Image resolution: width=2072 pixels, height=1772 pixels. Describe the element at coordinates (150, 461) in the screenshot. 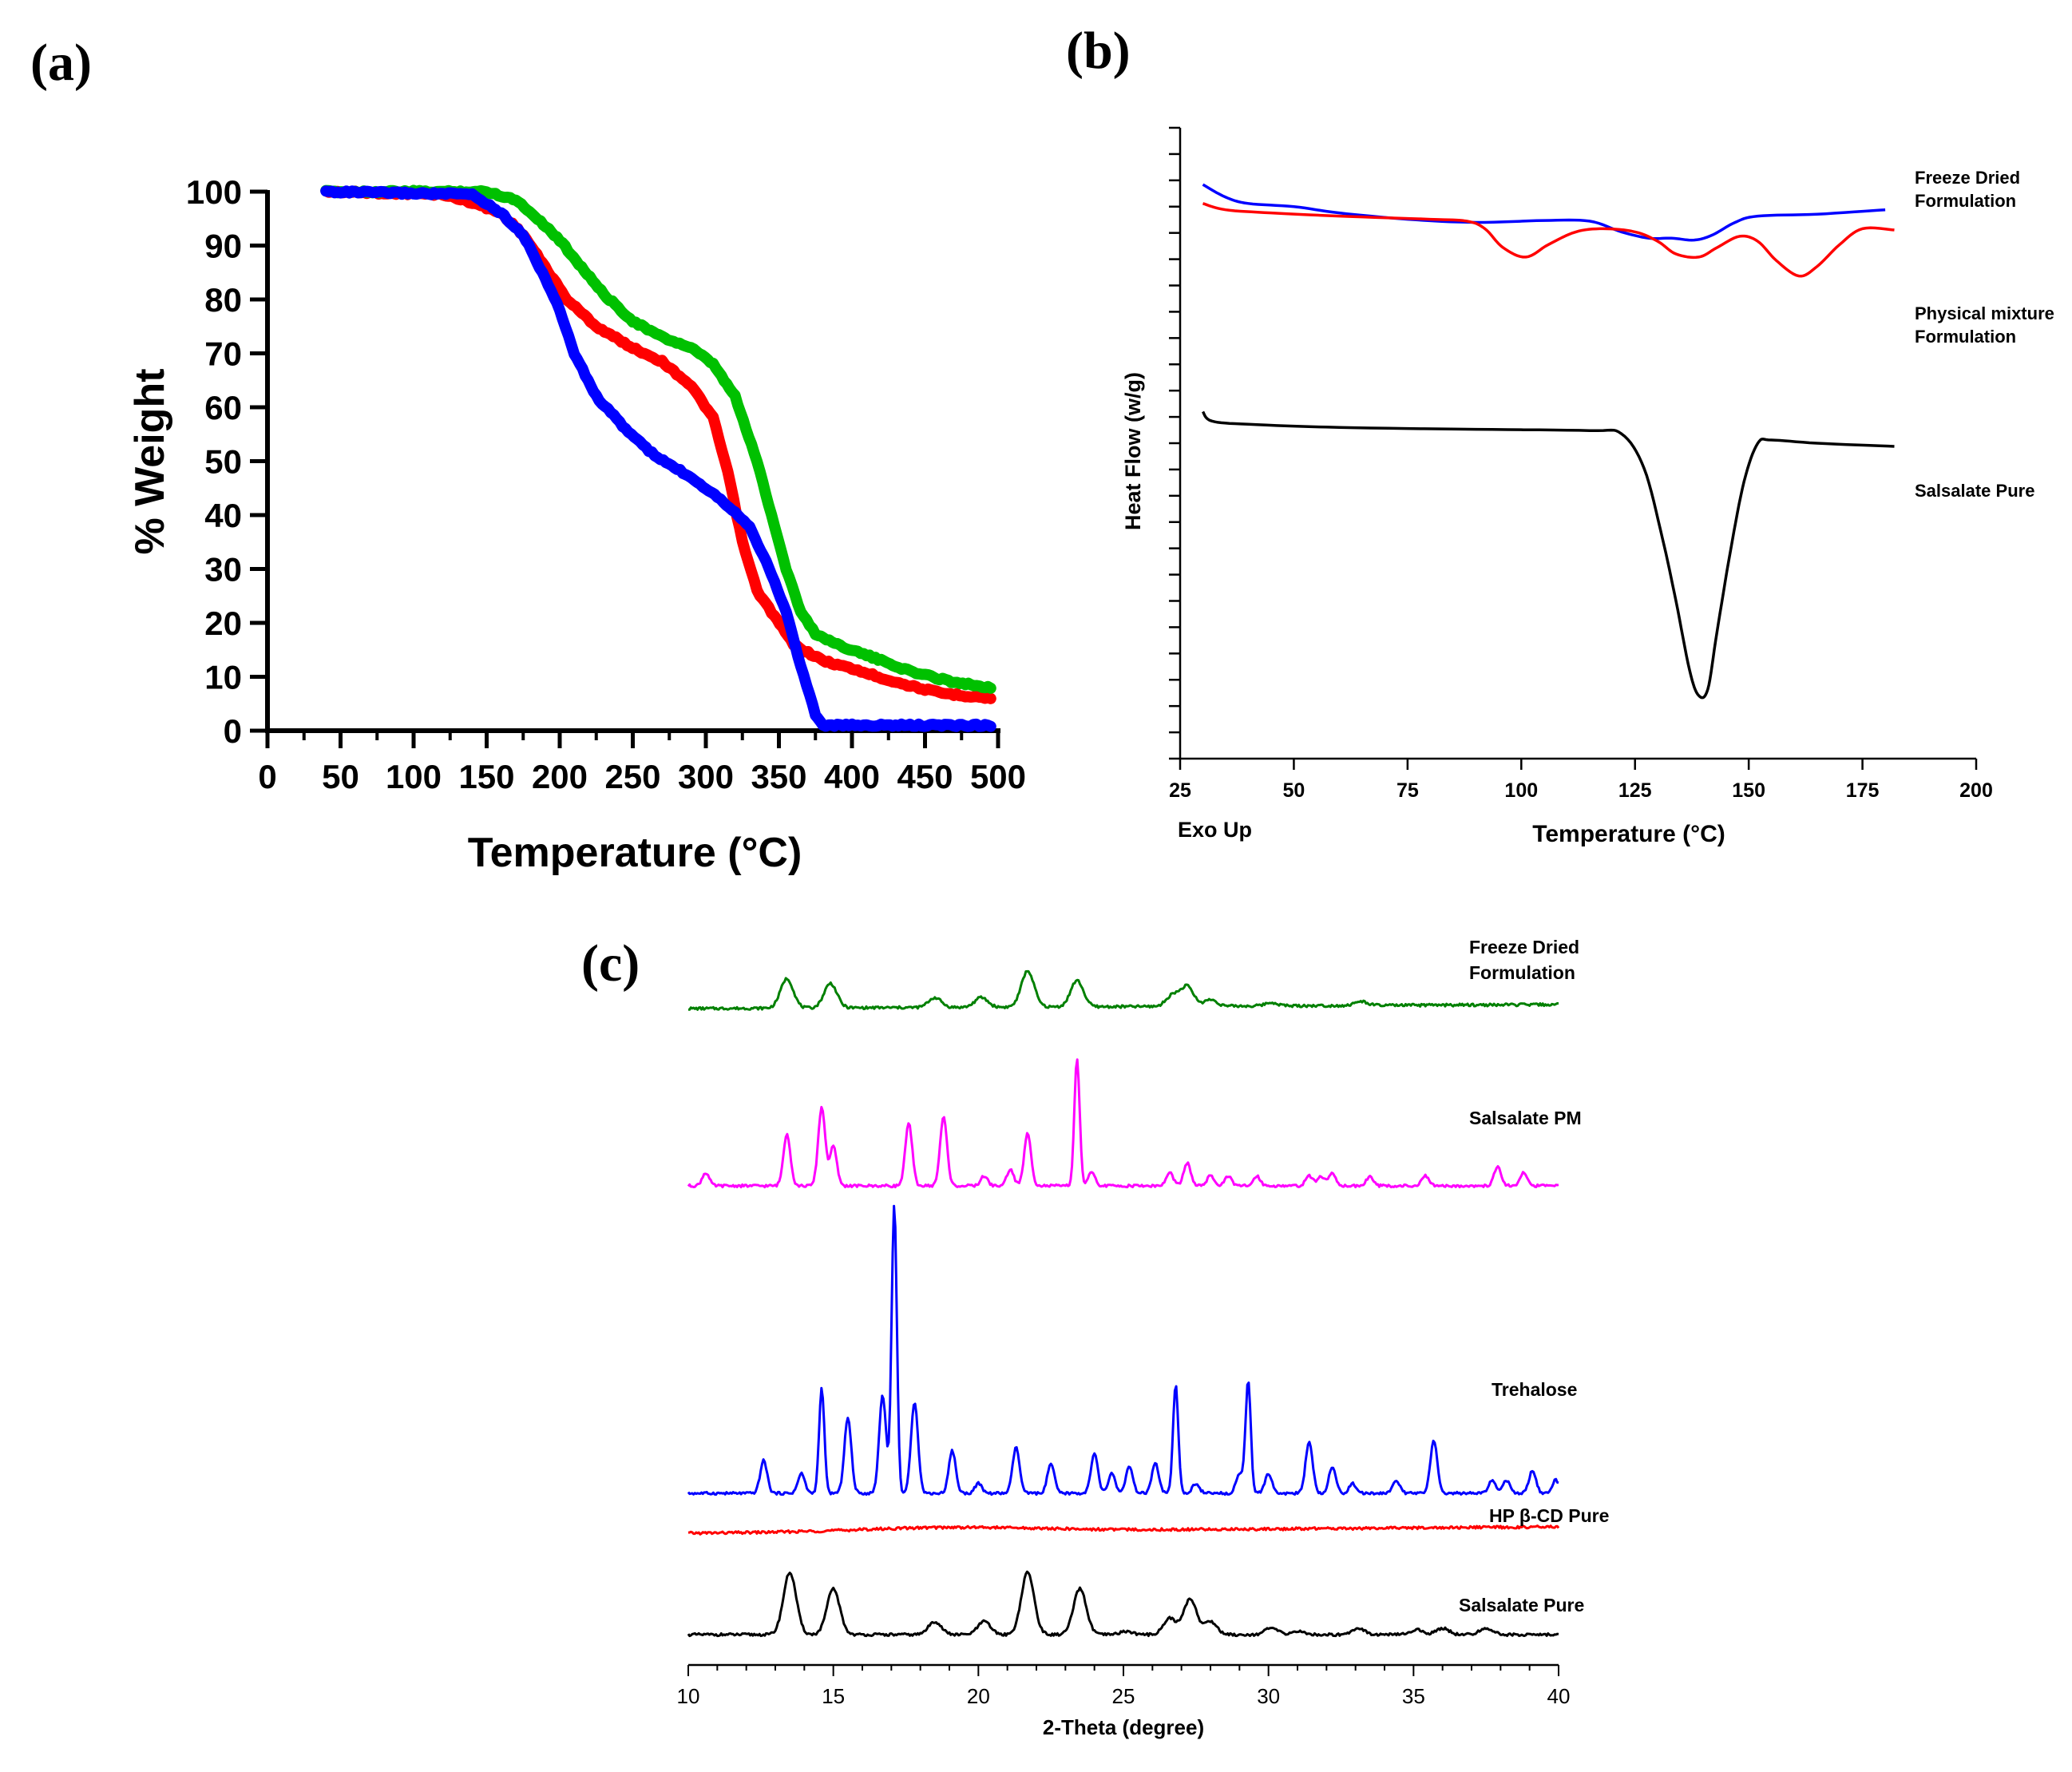

I see `tga-y-axis-title: % Weight` at that location.